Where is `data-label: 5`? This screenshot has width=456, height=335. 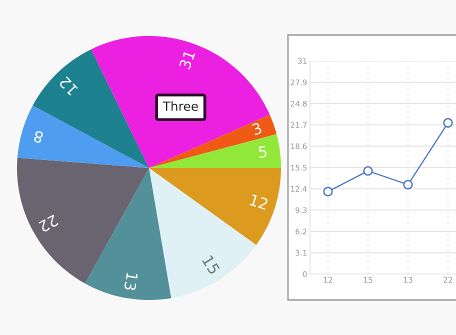 data-label: 5 is located at coordinates (262, 152).